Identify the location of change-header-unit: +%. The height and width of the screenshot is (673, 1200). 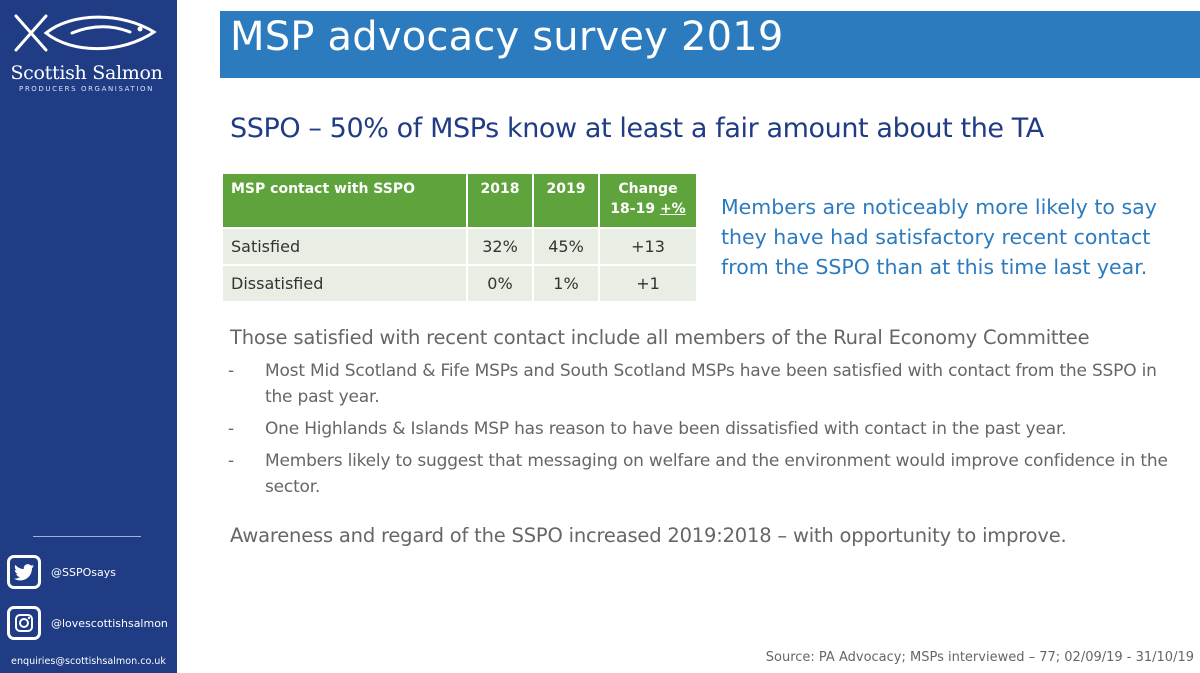
(672, 209).